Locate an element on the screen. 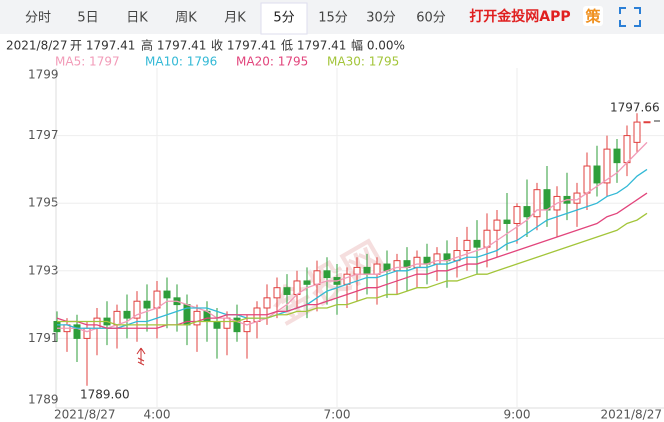  tab: 分时 is located at coordinates (38, 18).